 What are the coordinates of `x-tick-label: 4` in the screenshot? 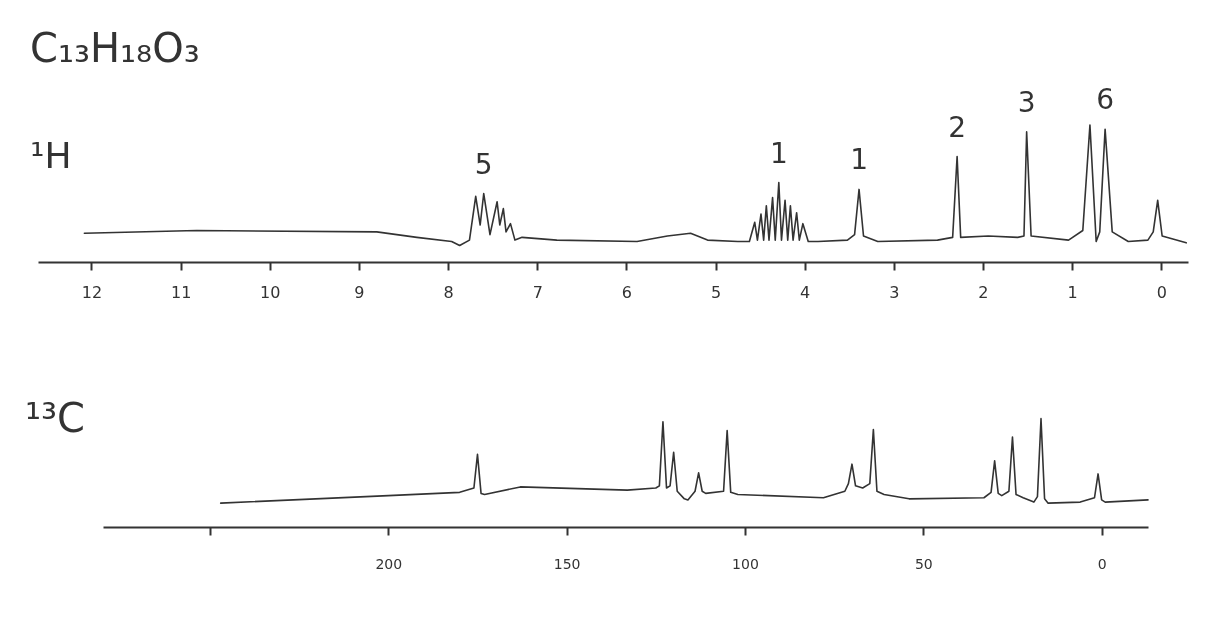 It's located at (805, 292).